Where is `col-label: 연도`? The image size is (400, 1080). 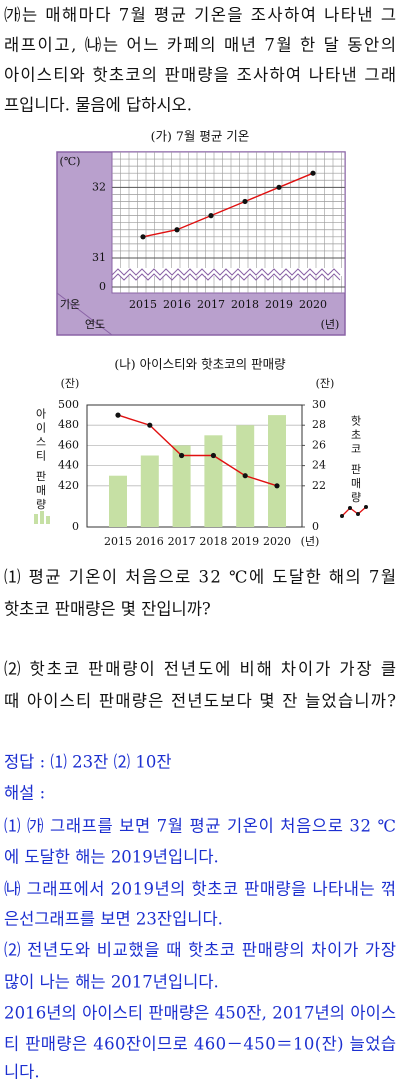 col-label: 연도 is located at coordinates (95, 324).